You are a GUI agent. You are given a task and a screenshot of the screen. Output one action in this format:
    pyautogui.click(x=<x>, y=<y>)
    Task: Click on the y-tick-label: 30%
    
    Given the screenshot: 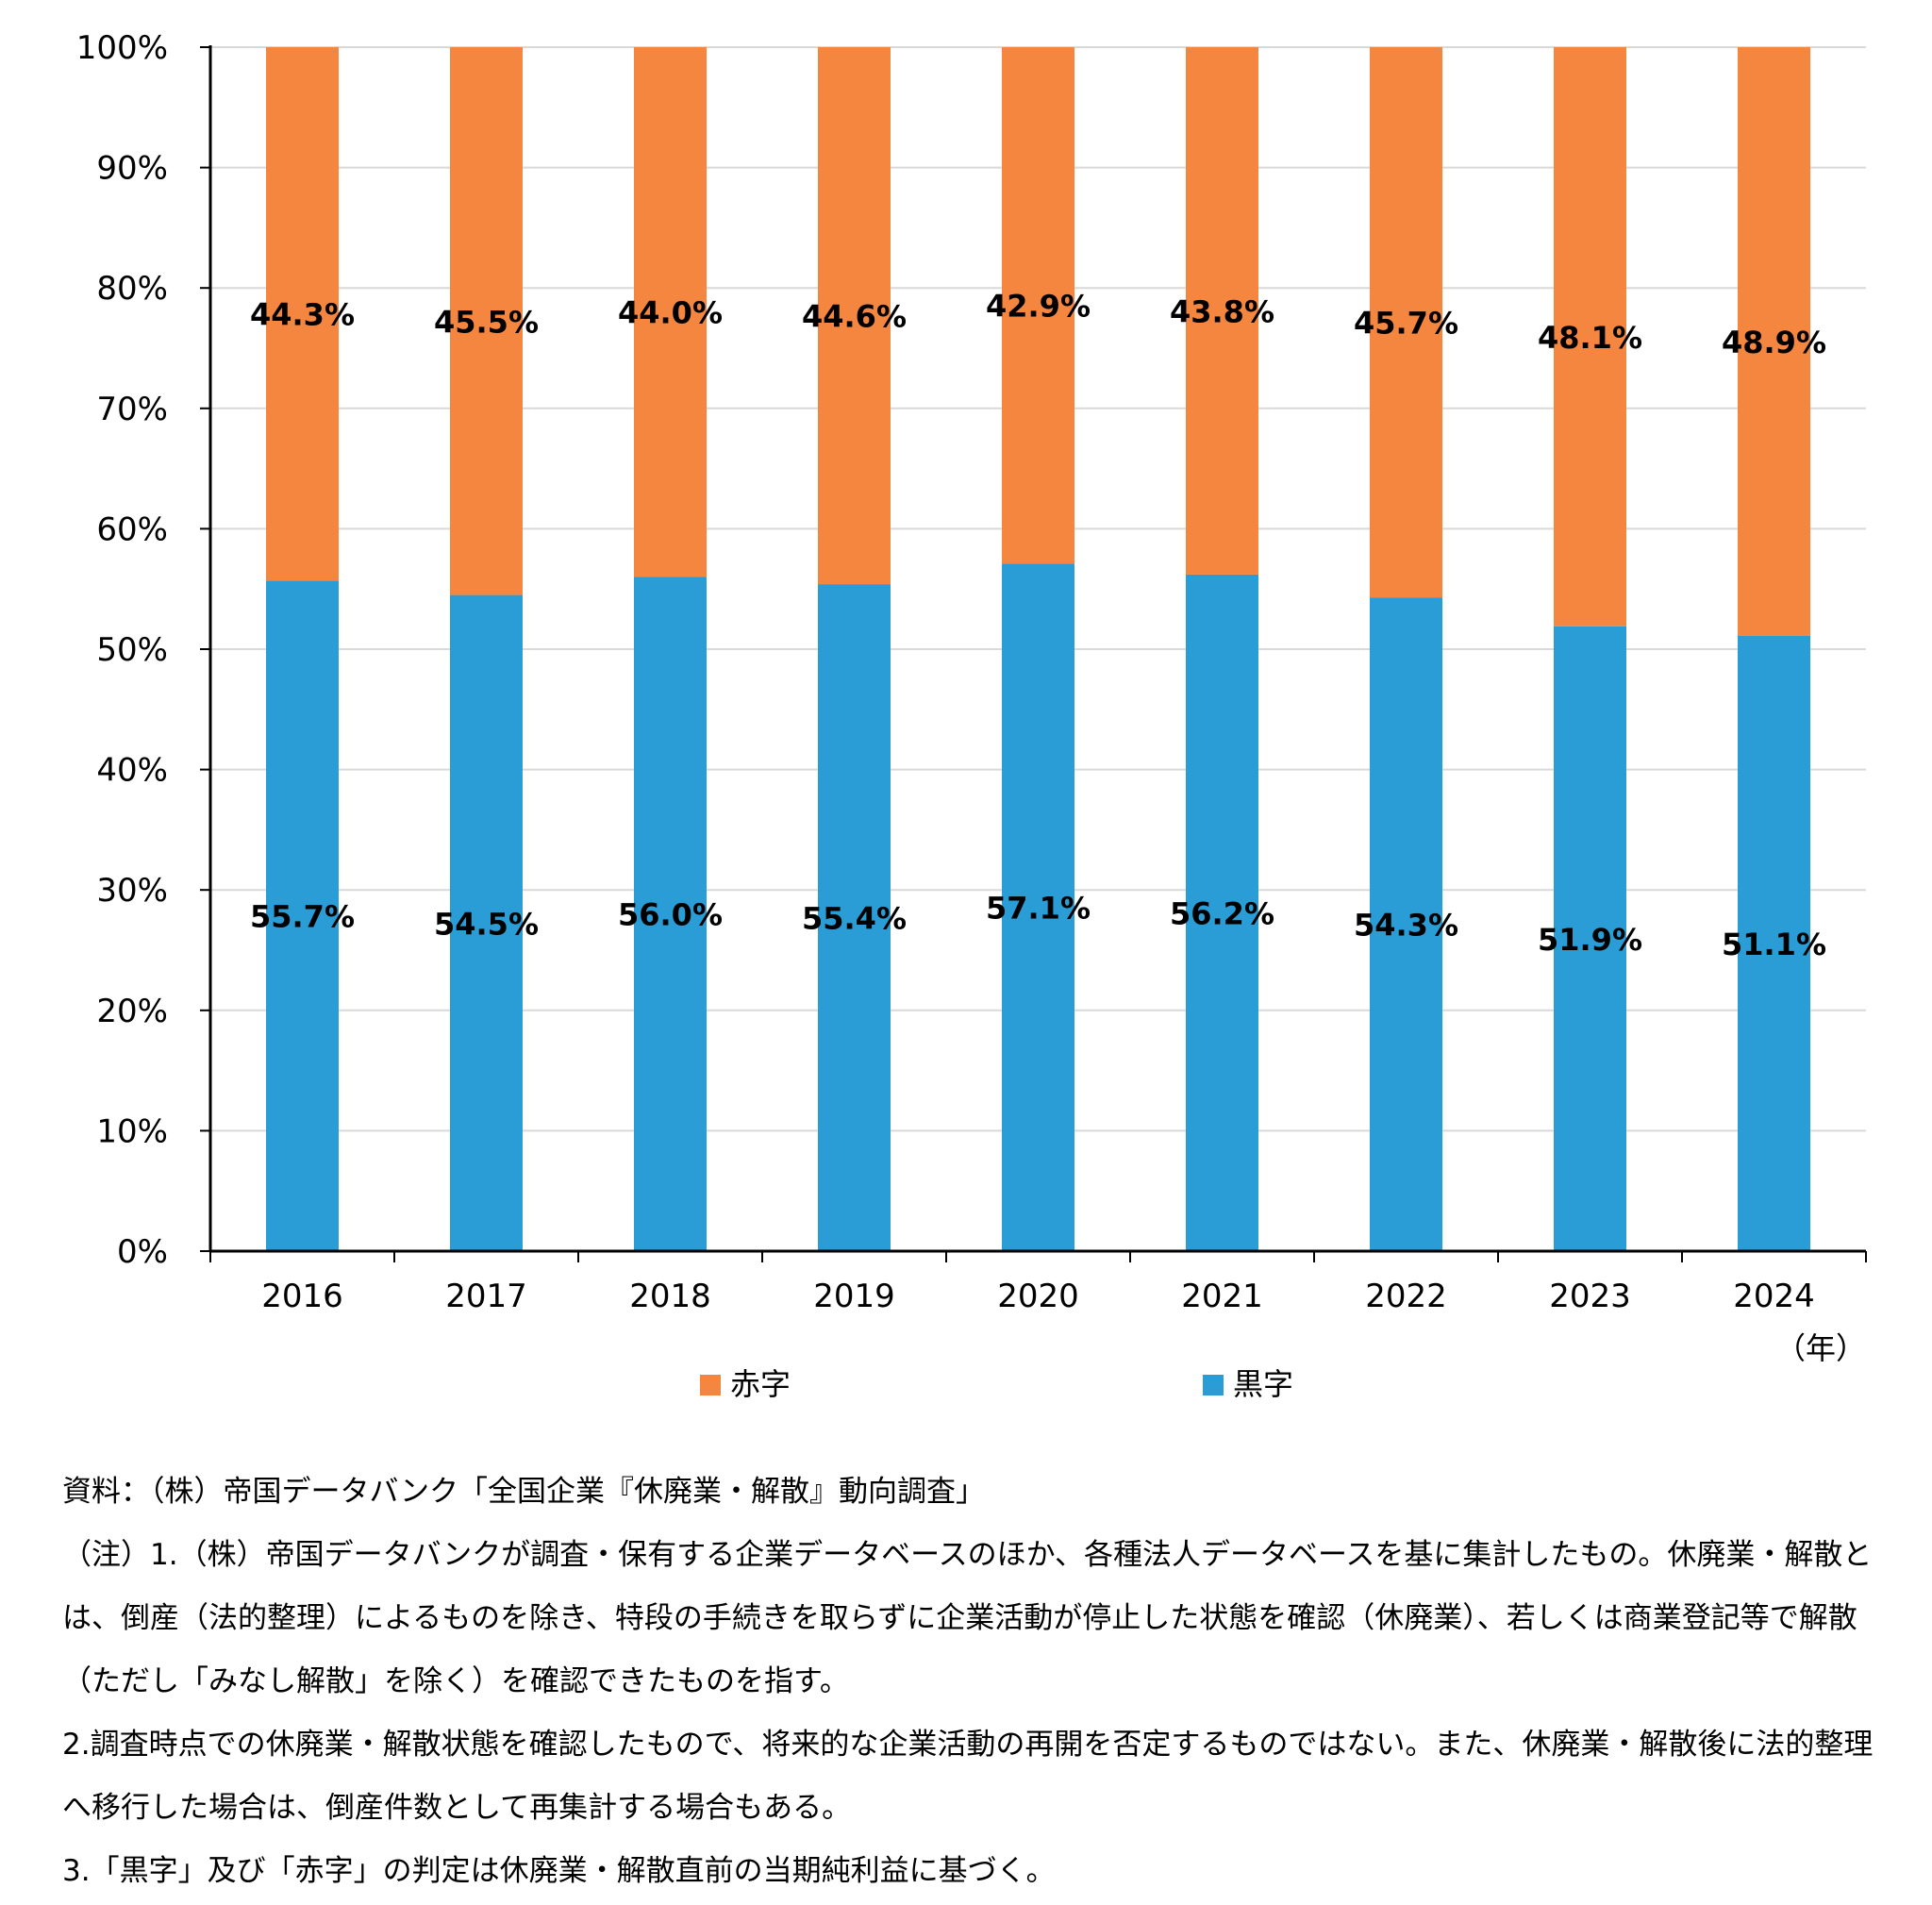 What is the action you would take?
    pyautogui.click(x=132, y=891)
    